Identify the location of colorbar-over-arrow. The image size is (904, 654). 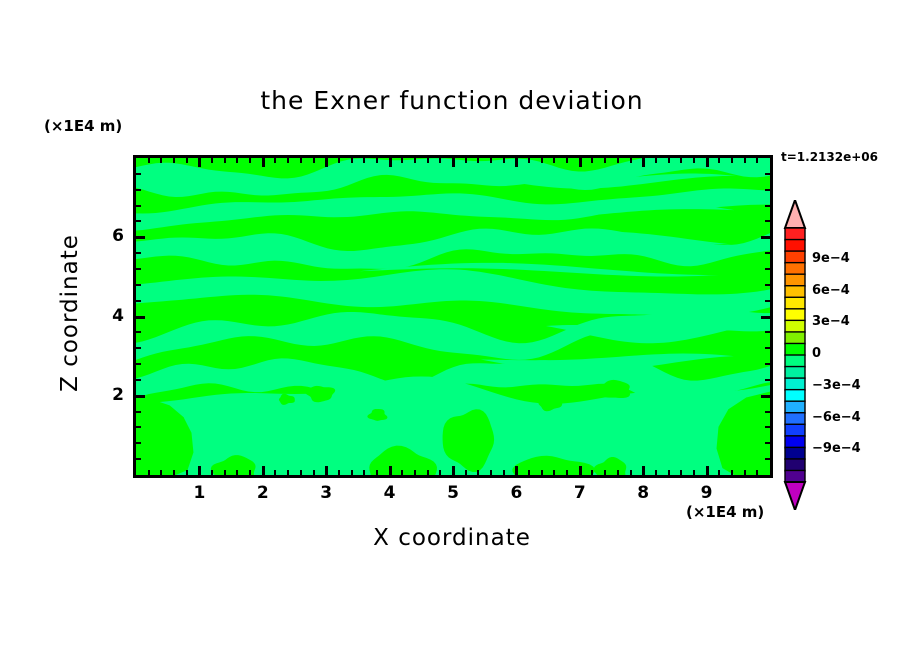
(795, 214).